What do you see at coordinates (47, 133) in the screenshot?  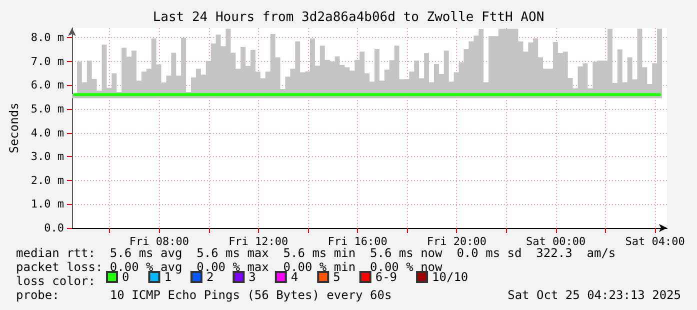 I see `y-tick-label: 4.0 m` at bounding box center [47, 133].